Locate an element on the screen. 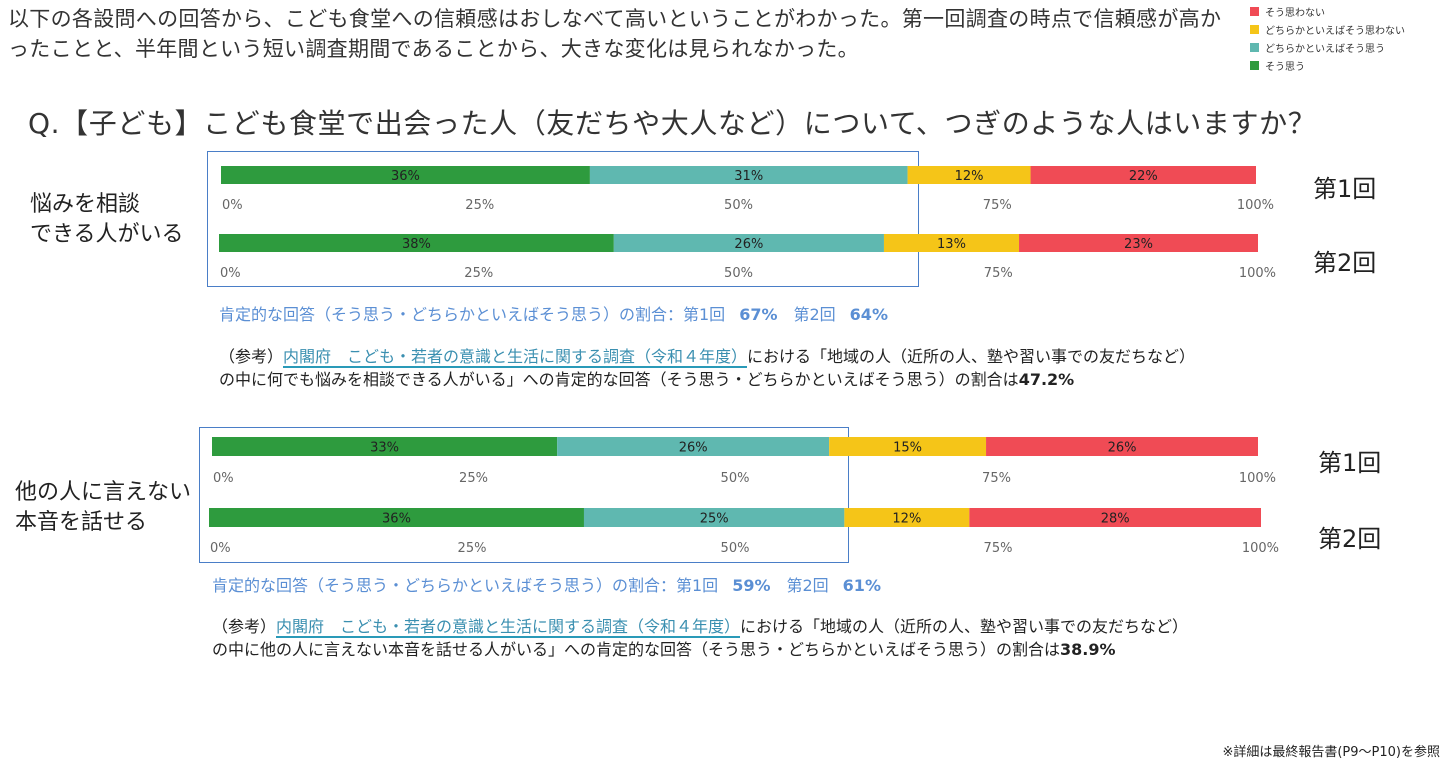  data-label: 31% is located at coordinates (748, 176).